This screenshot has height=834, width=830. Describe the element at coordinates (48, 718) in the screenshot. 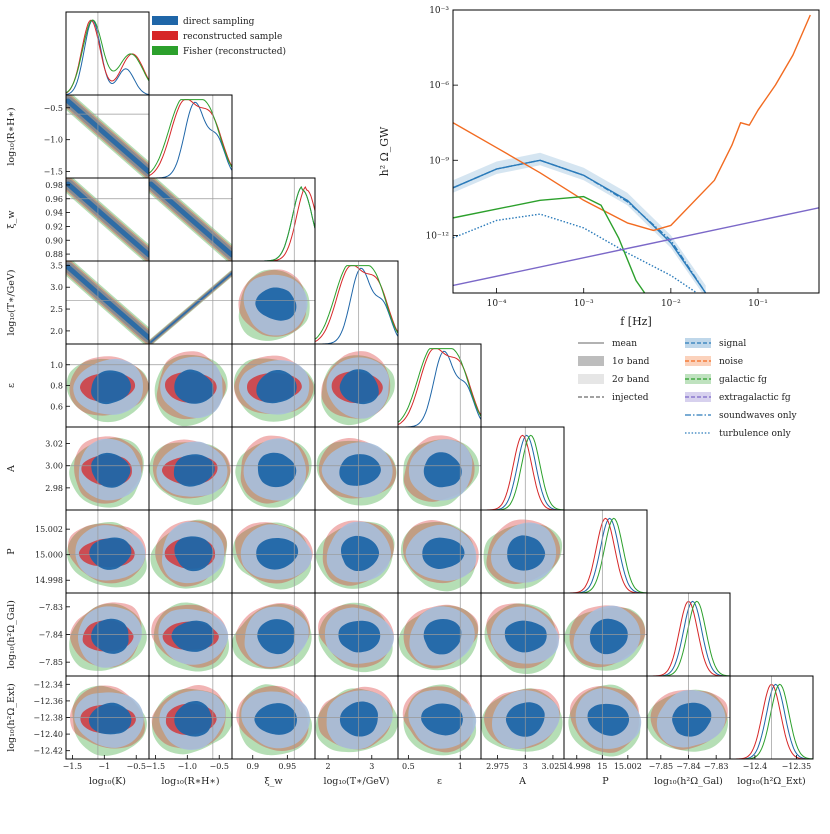

I see `ytick-label: −12.38` at that location.